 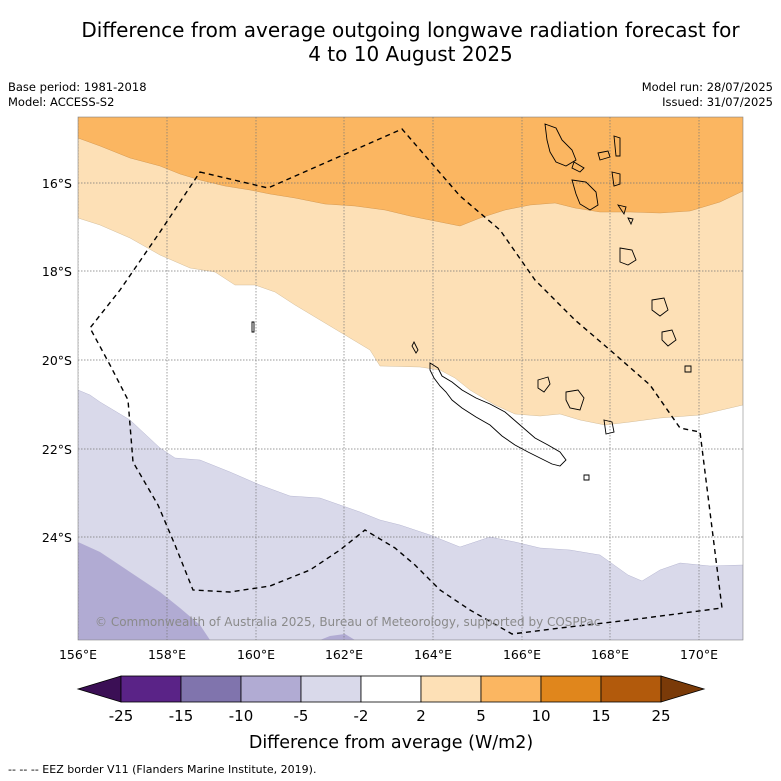 What do you see at coordinates (415, 347) in the screenshot?
I see `chesterfield-islands` at bounding box center [415, 347].